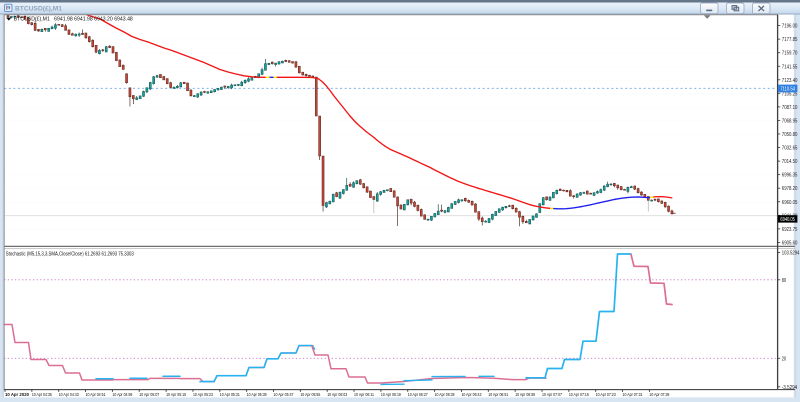 This screenshot has height=402, width=800. What do you see at coordinates (525, 395) in the screenshot?
I see `svg-text: 10 Apr 06:59` at bounding box center [525, 395].